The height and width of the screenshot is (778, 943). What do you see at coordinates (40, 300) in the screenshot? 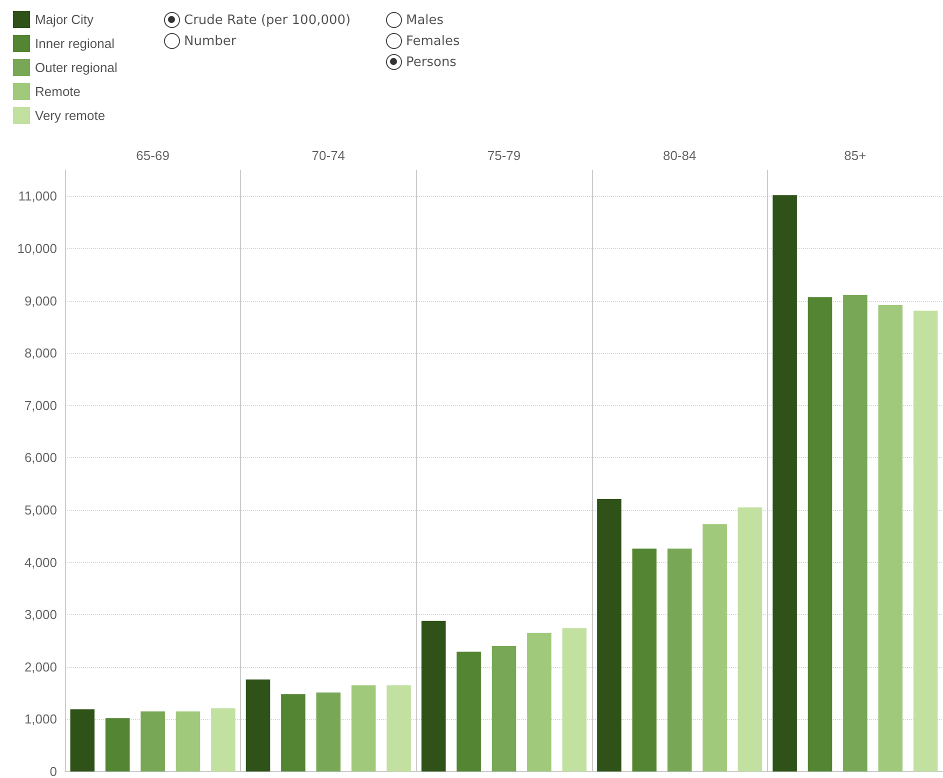
I see `y-tick-label: 9,000` at bounding box center [40, 300].